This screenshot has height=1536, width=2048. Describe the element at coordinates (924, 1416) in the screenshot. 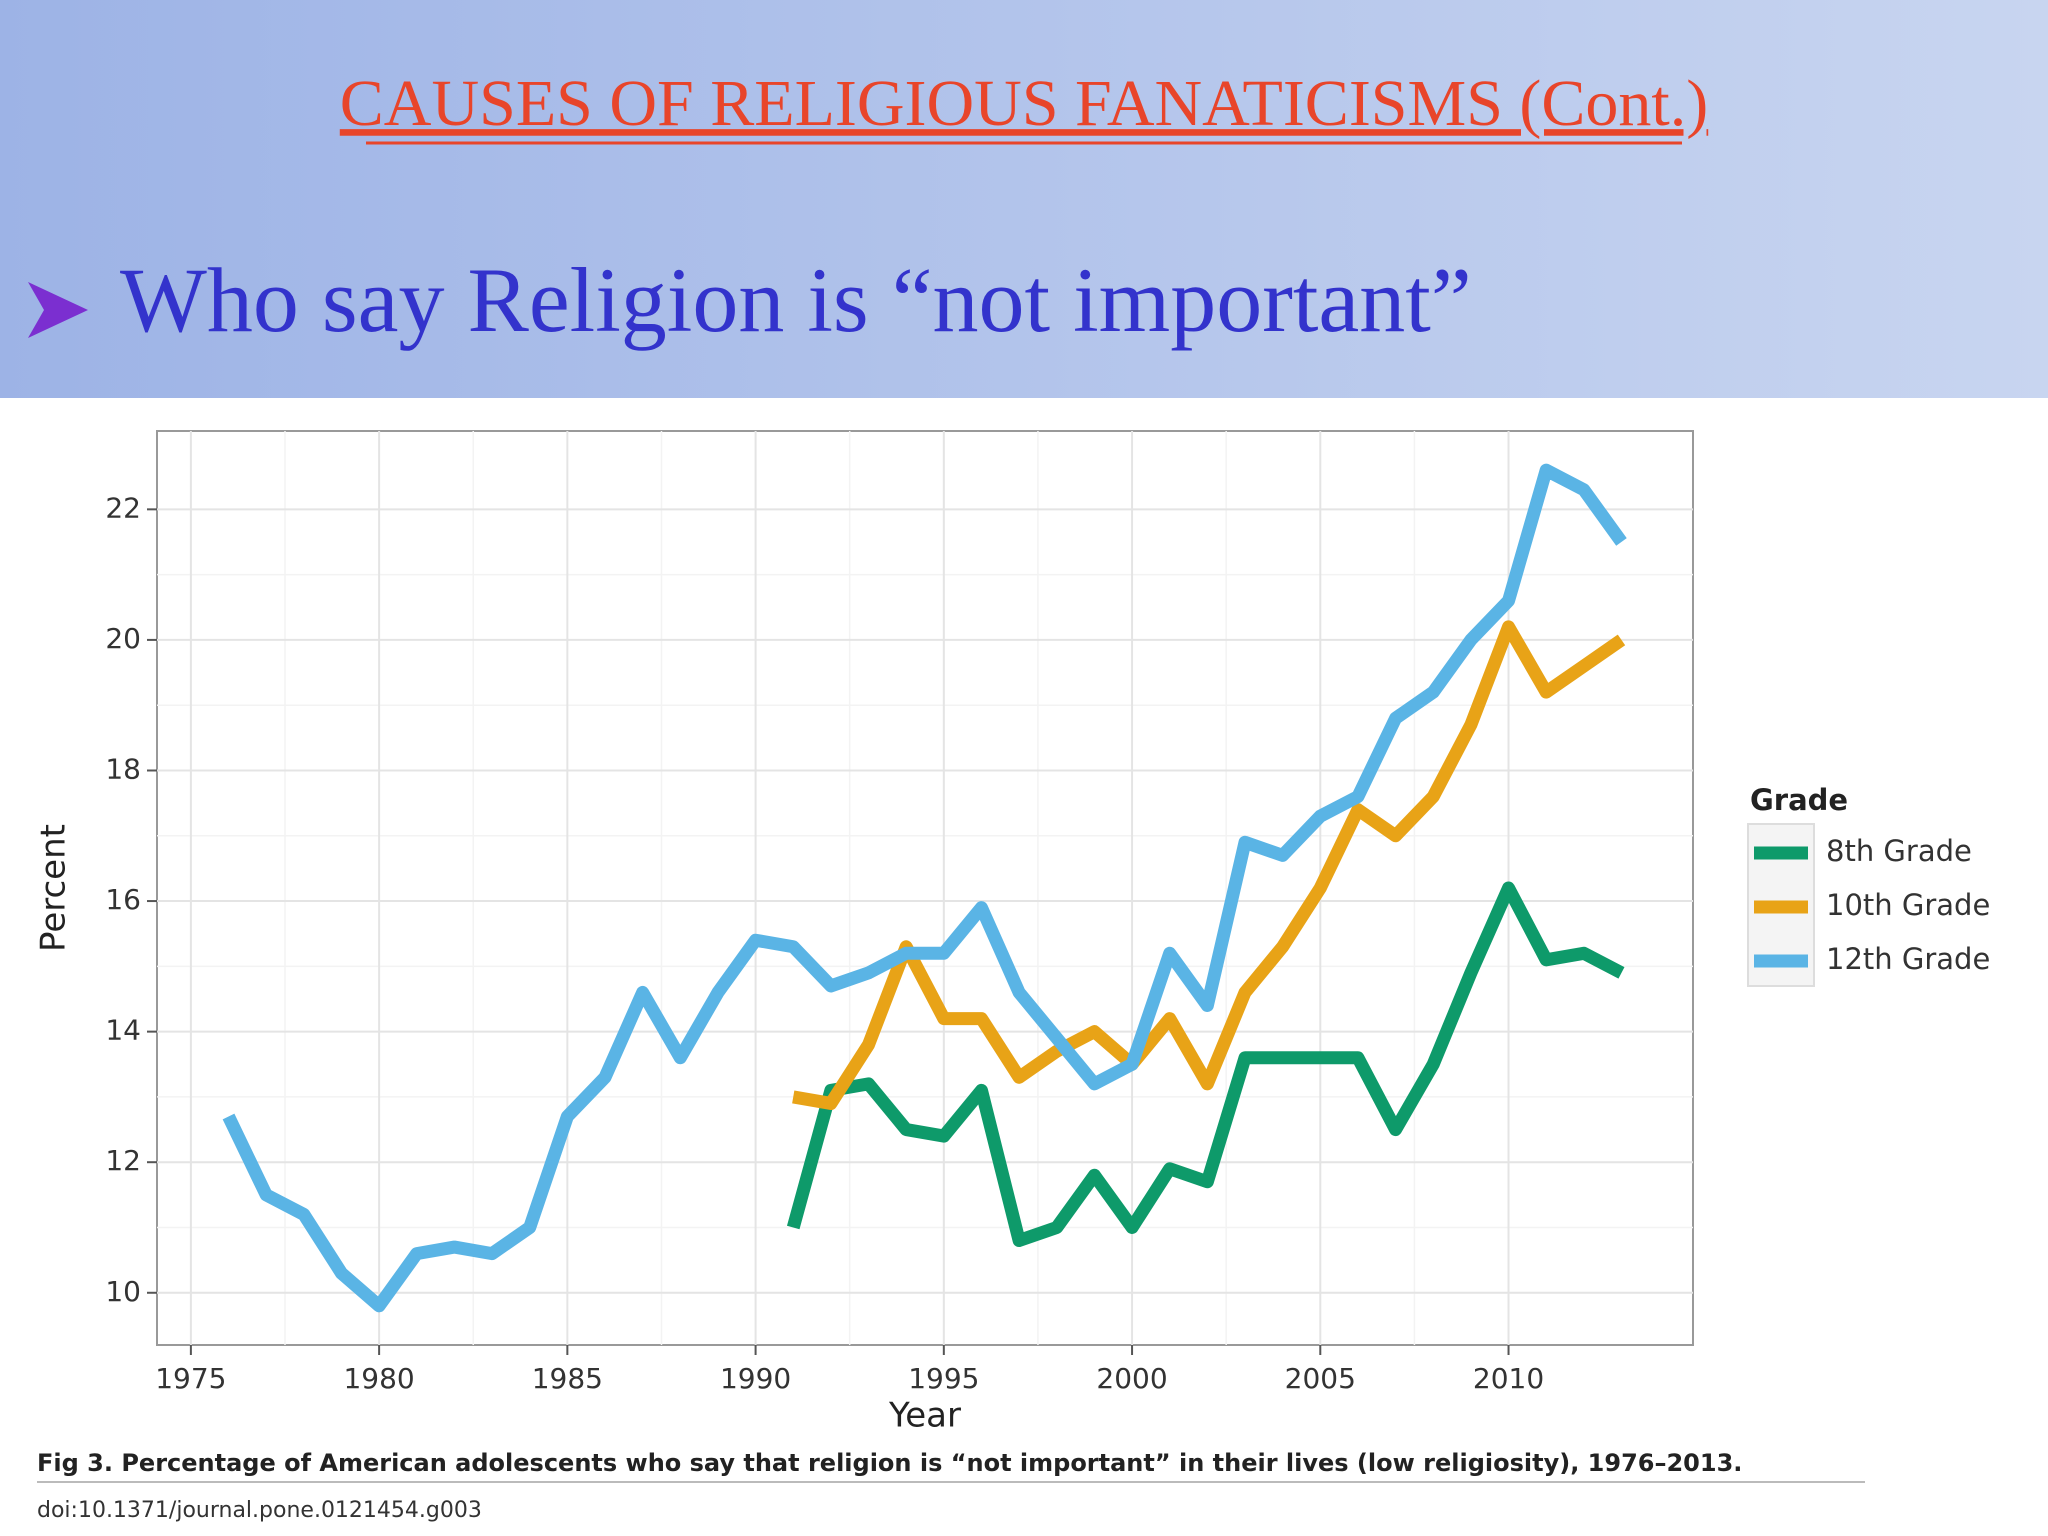

I see `x-axis-title: Year` at that location.